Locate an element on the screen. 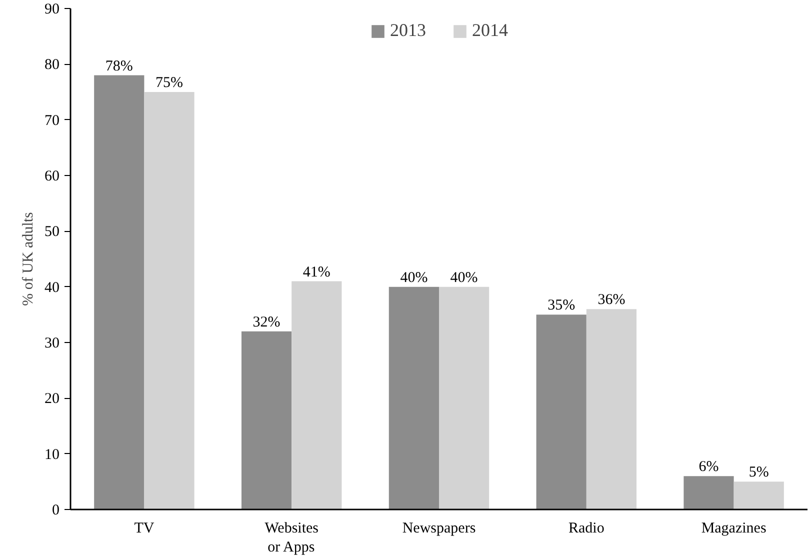  data-label: 5% is located at coordinates (758, 472).